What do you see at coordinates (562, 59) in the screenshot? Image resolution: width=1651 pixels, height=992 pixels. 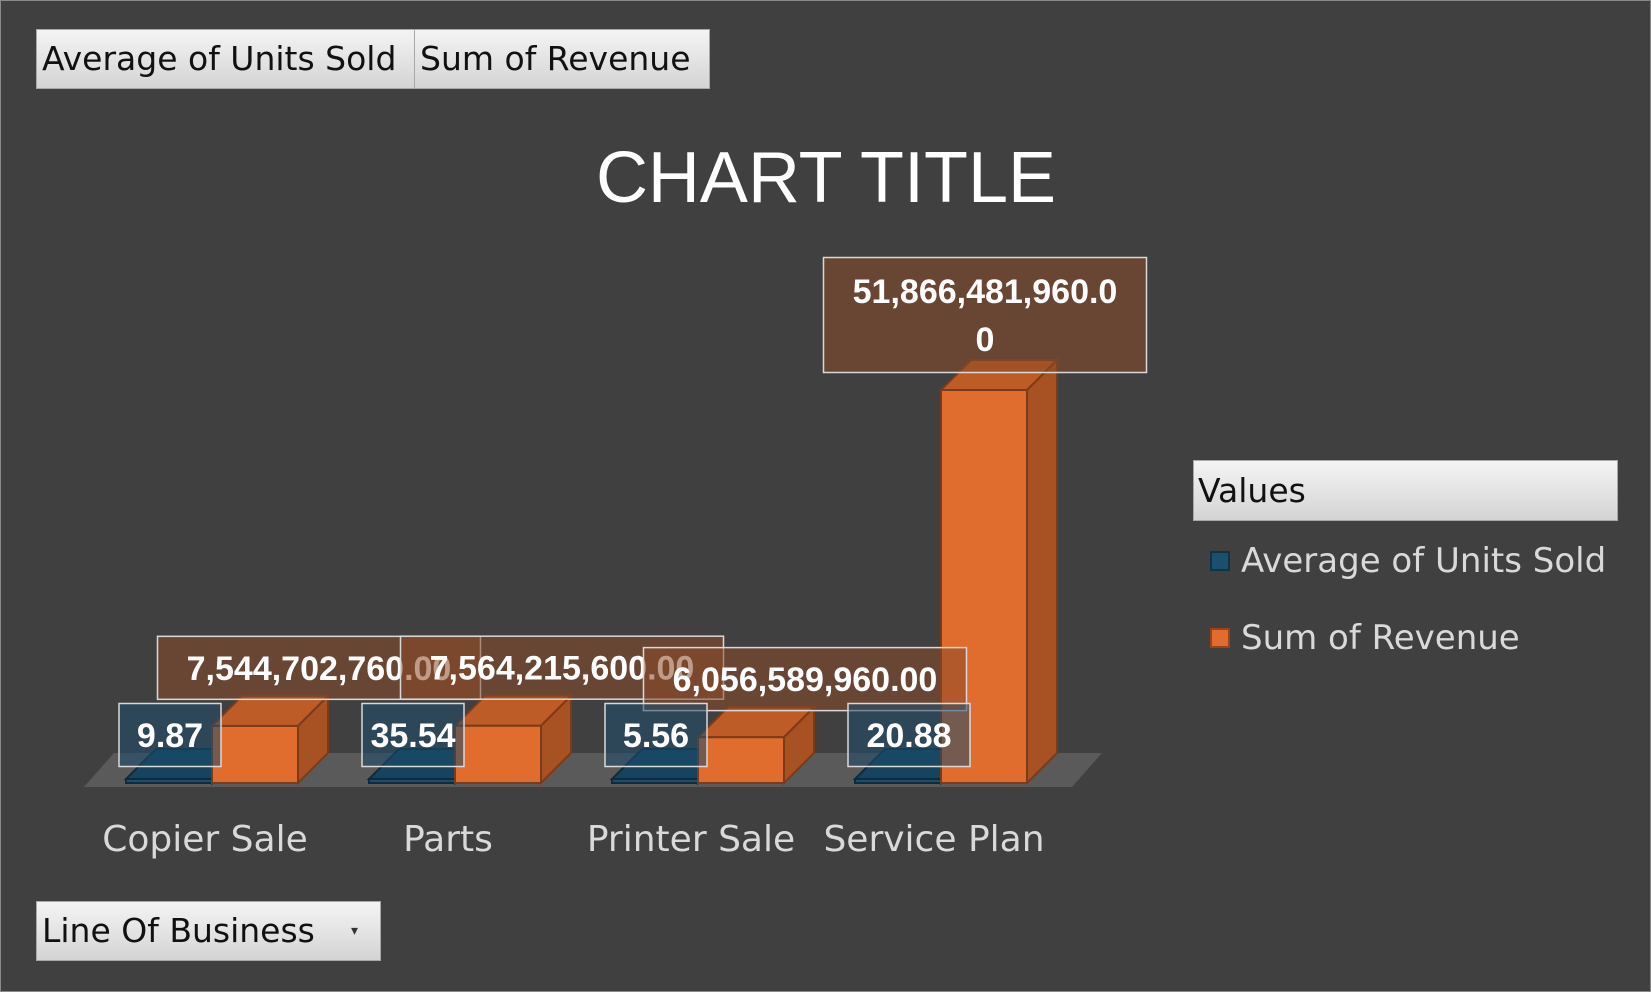 I see `field-button-sum-of-revenue: Sum of Revenue` at bounding box center [562, 59].